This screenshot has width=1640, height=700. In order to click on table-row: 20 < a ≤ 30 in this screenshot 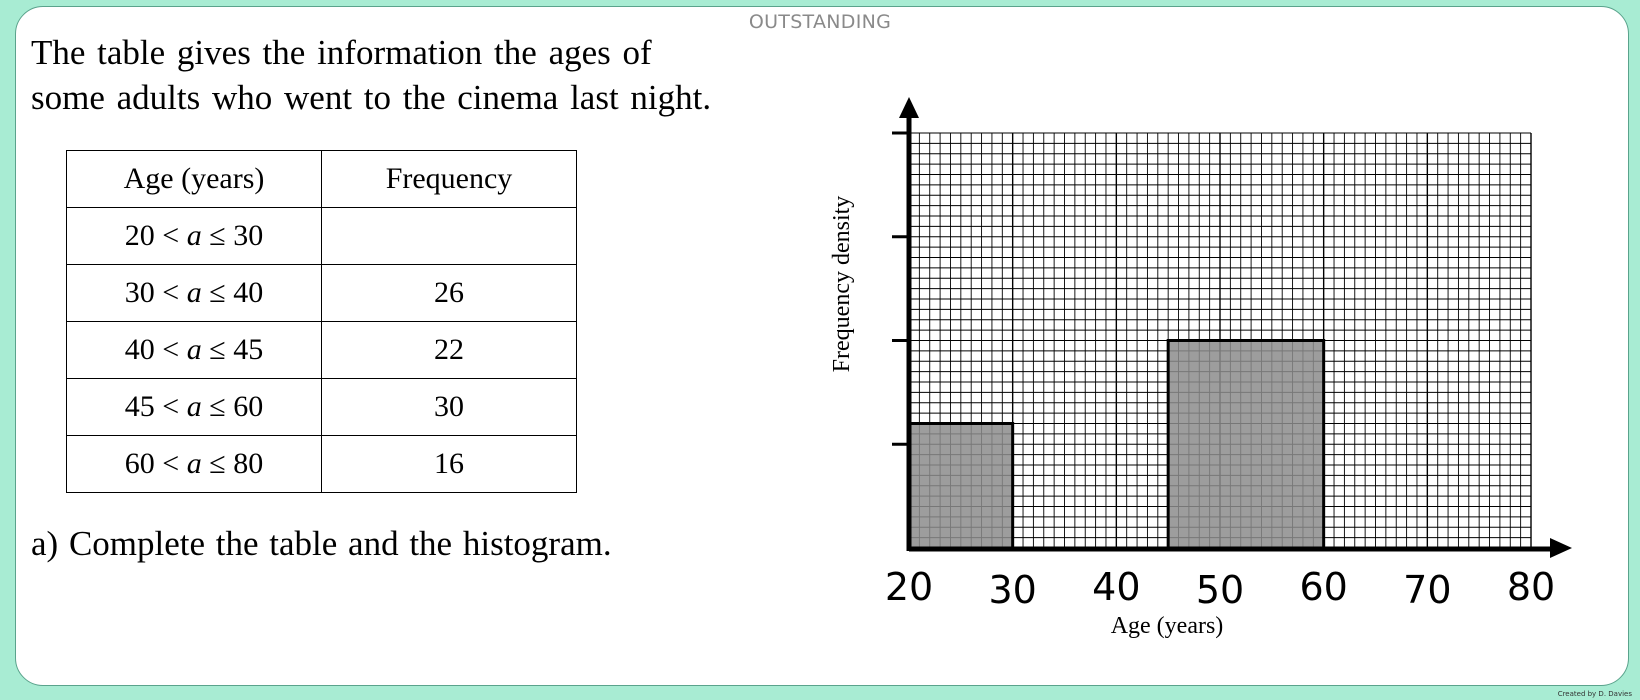, I will do `click(321, 236)`.